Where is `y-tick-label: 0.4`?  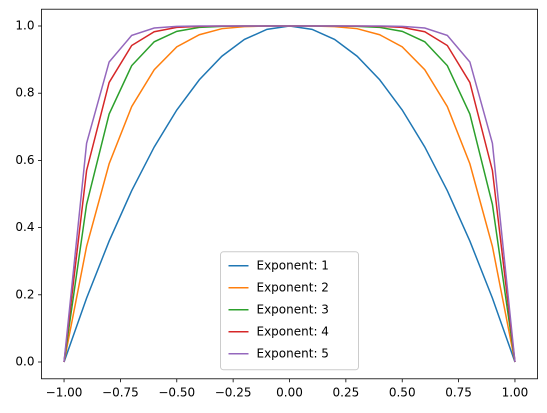 y-tick-label: 0.4 is located at coordinates (24, 227).